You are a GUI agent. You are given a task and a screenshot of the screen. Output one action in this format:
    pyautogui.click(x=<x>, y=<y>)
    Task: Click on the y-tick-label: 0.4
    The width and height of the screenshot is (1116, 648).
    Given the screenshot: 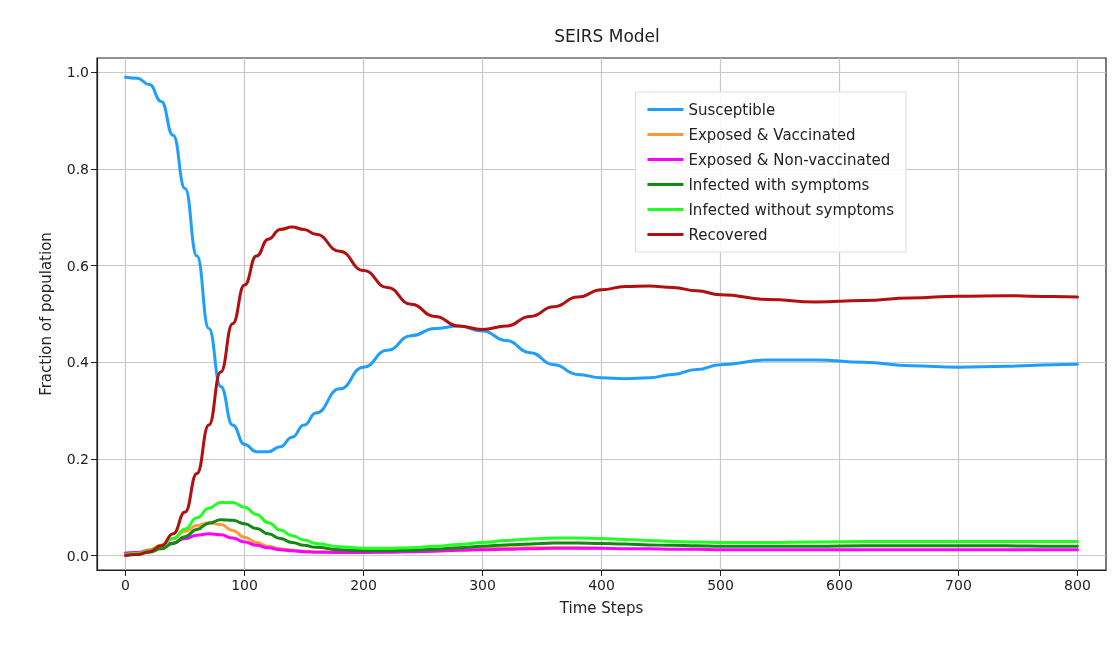 What is the action you would take?
    pyautogui.click(x=78, y=362)
    